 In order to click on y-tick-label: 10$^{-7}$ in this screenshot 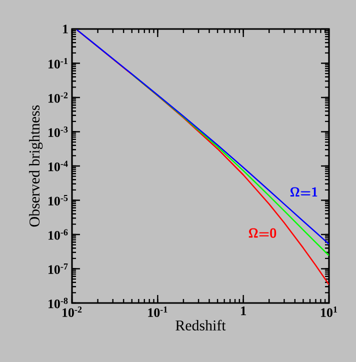, I will do `click(58, 269)`.